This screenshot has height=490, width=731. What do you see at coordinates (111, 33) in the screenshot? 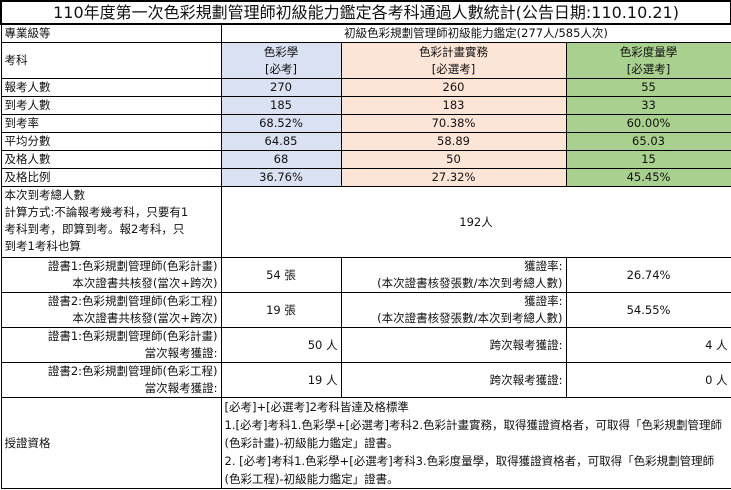
I see `level-label: 專業級等` at bounding box center [111, 33].